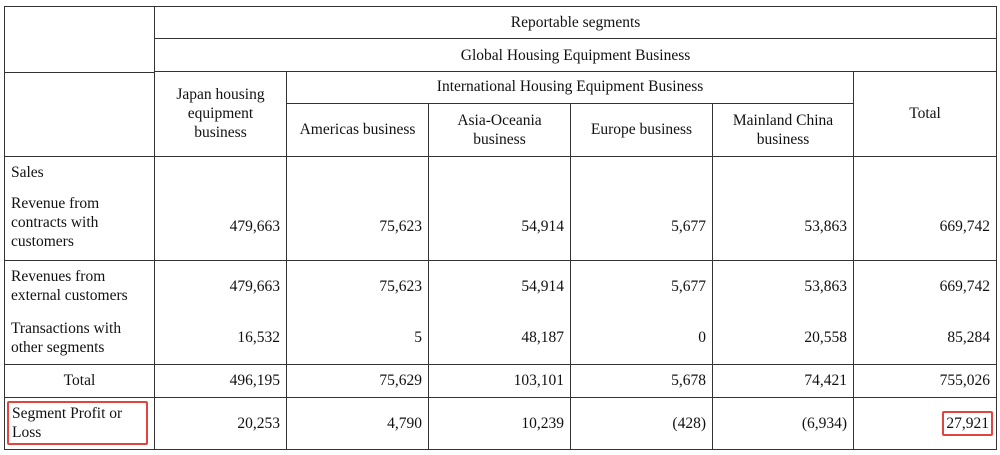 This screenshot has height=455, width=1000. Describe the element at coordinates (357, 338) in the screenshot. I see `cell-value: 5` at that location.